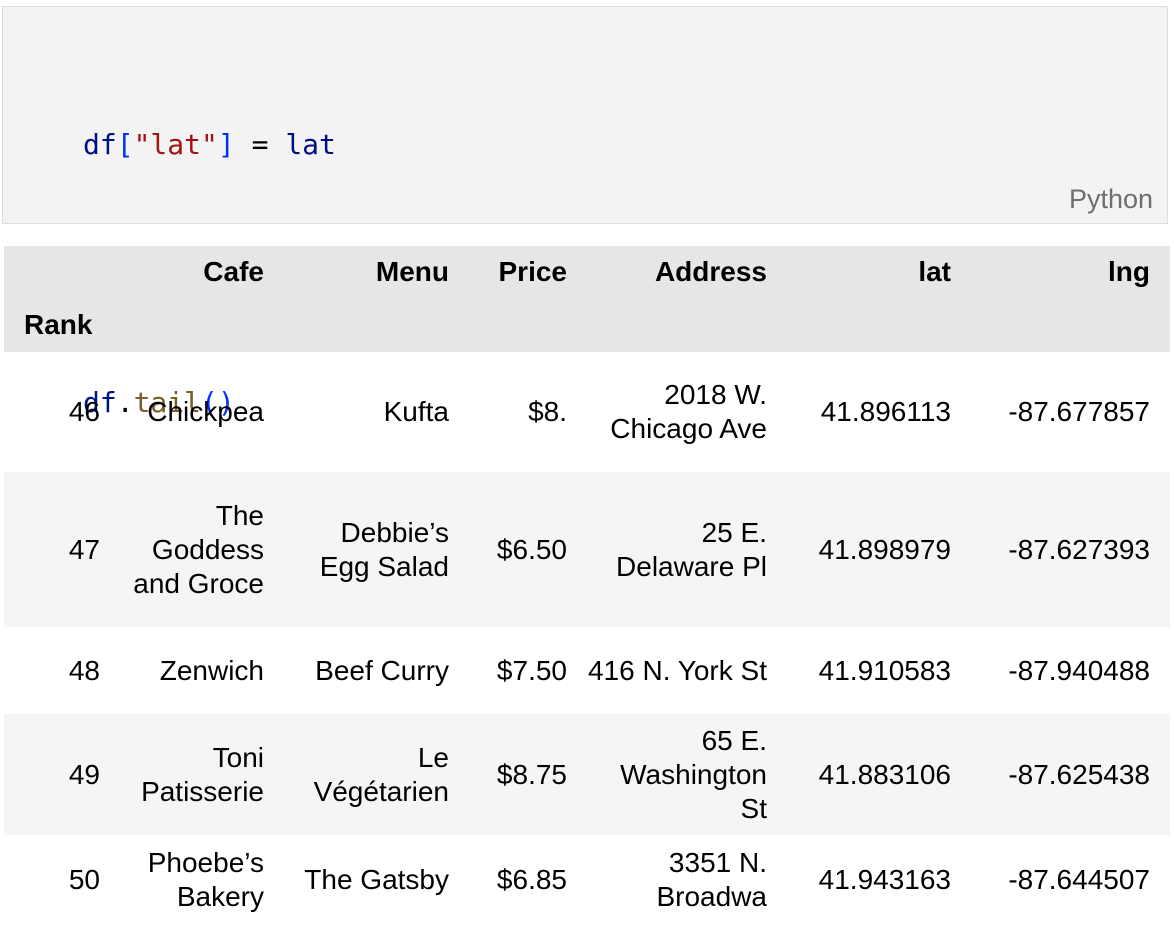 Image resolution: width=1174 pixels, height=942 pixels. Describe the element at coordinates (884, 879) in the screenshot. I see `lat-cell: 41.943163` at that location.